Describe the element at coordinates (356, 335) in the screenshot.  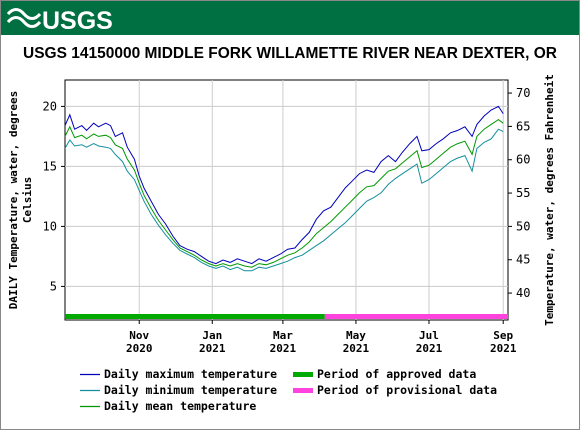
I see `x-tick-month: May` at that location.